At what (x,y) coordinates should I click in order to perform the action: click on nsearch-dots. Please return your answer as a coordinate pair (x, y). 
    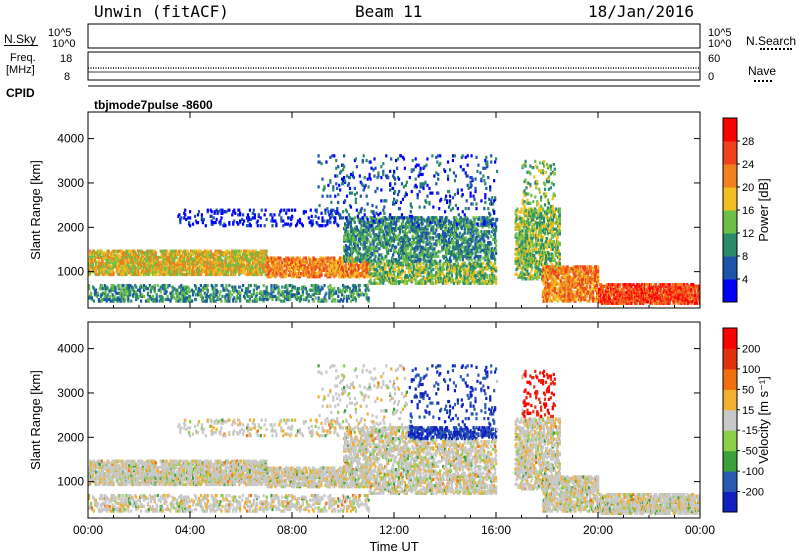
    Looking at the image, I should click on (776, 49).